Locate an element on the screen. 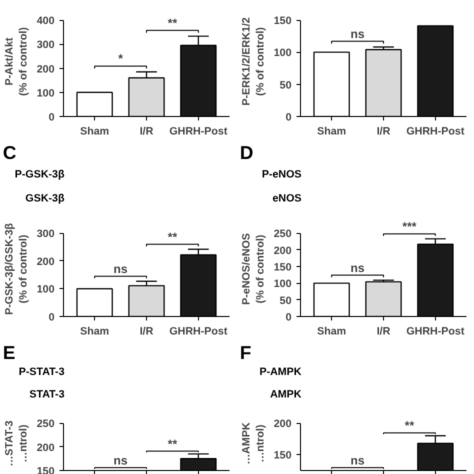 Image resolution: width=474 pixels, height=474 pixels. text: AMPK is located at coordinates (286, 394).